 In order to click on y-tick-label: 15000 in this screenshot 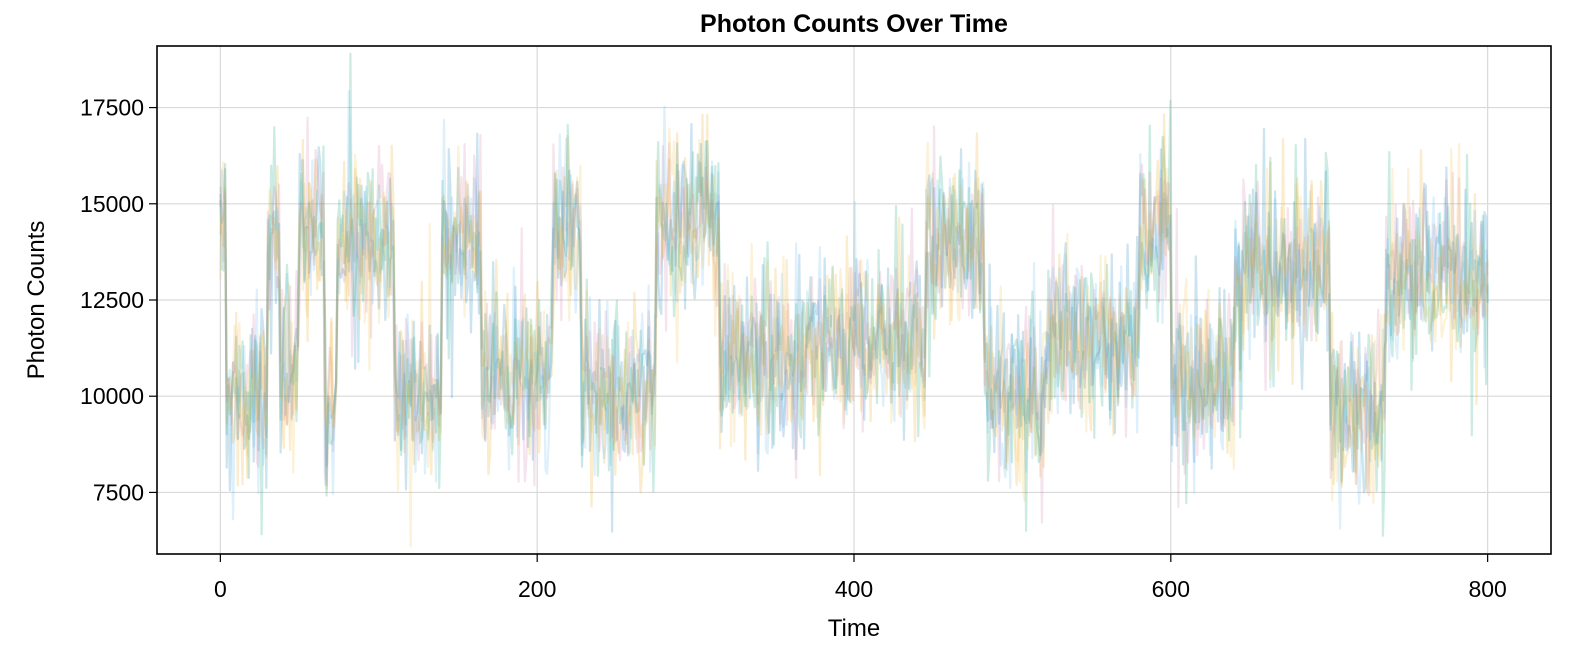, I will do `click(112, 204)`.